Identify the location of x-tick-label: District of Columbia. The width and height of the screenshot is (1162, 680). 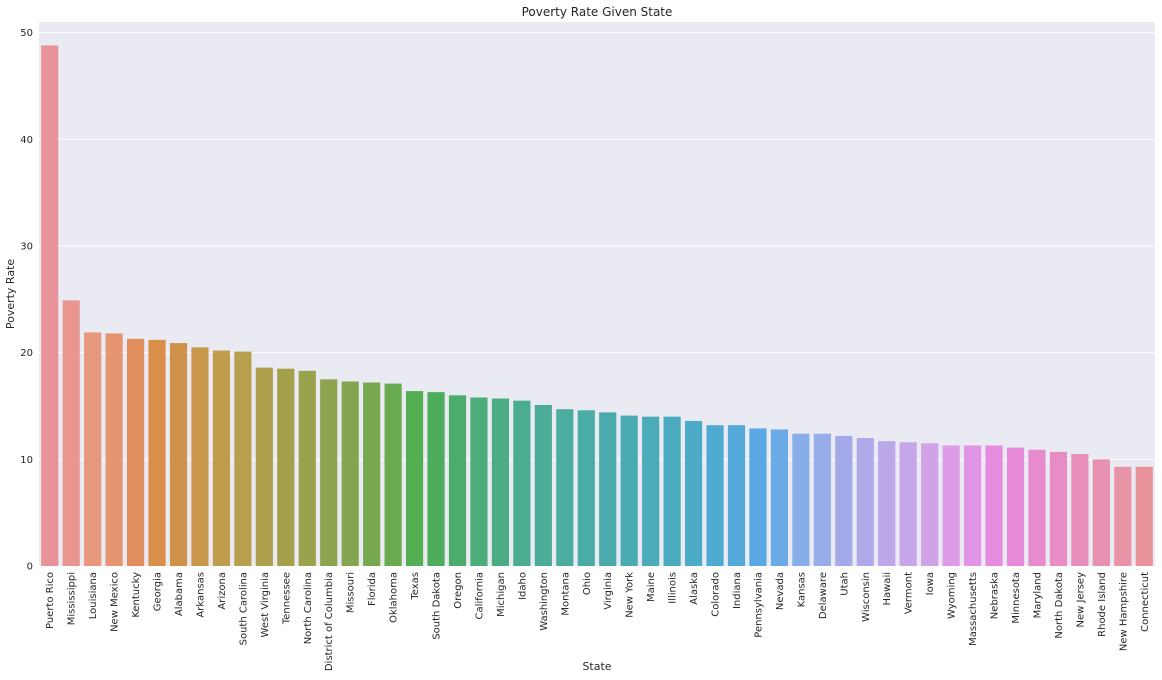
(329, 621).